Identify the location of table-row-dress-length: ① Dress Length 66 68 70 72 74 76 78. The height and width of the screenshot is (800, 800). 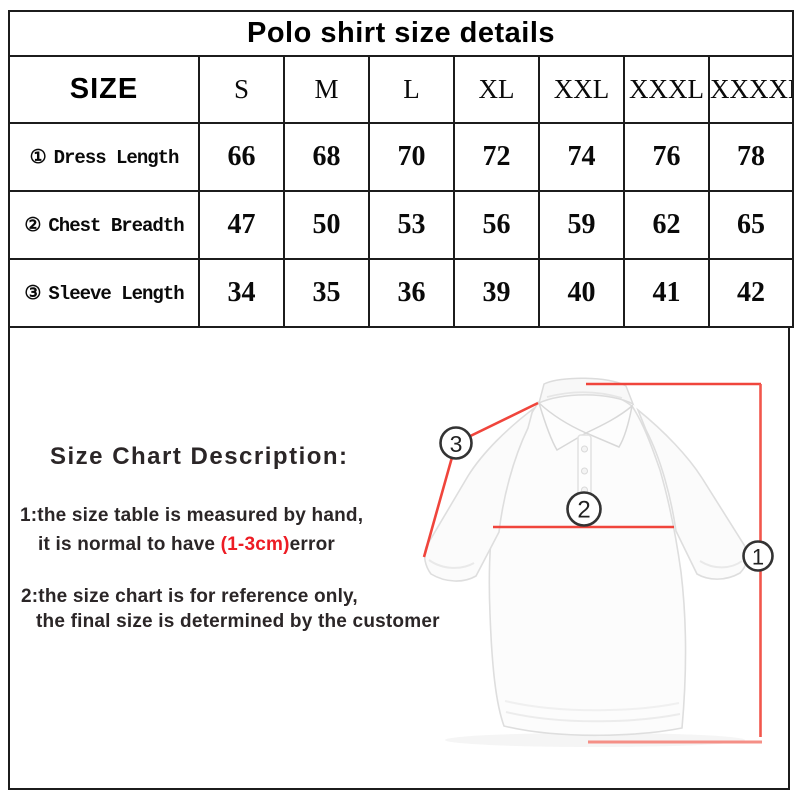
(401, 157).